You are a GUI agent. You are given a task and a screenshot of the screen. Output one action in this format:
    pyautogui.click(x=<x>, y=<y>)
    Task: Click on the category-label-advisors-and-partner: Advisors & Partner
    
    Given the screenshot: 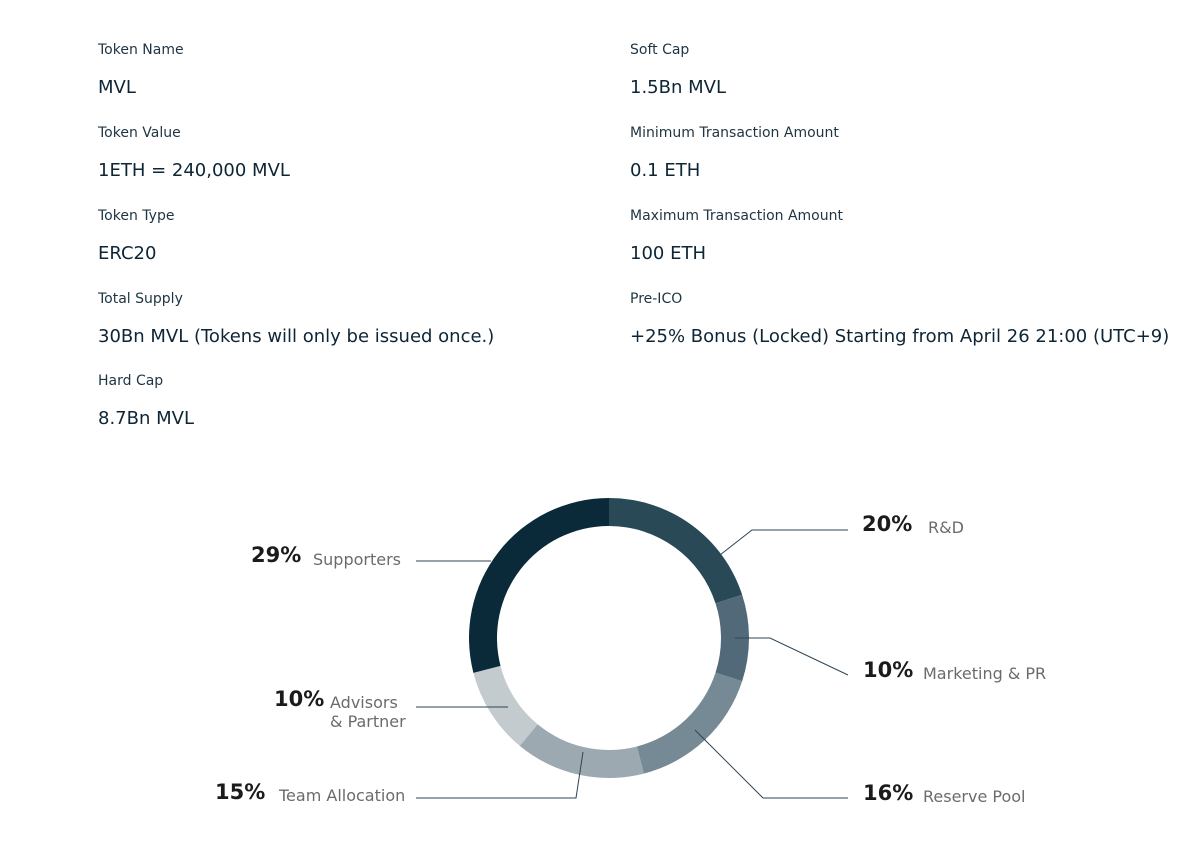 What is the action you would take?
    pyautogui.click(x=368, y=712)
    